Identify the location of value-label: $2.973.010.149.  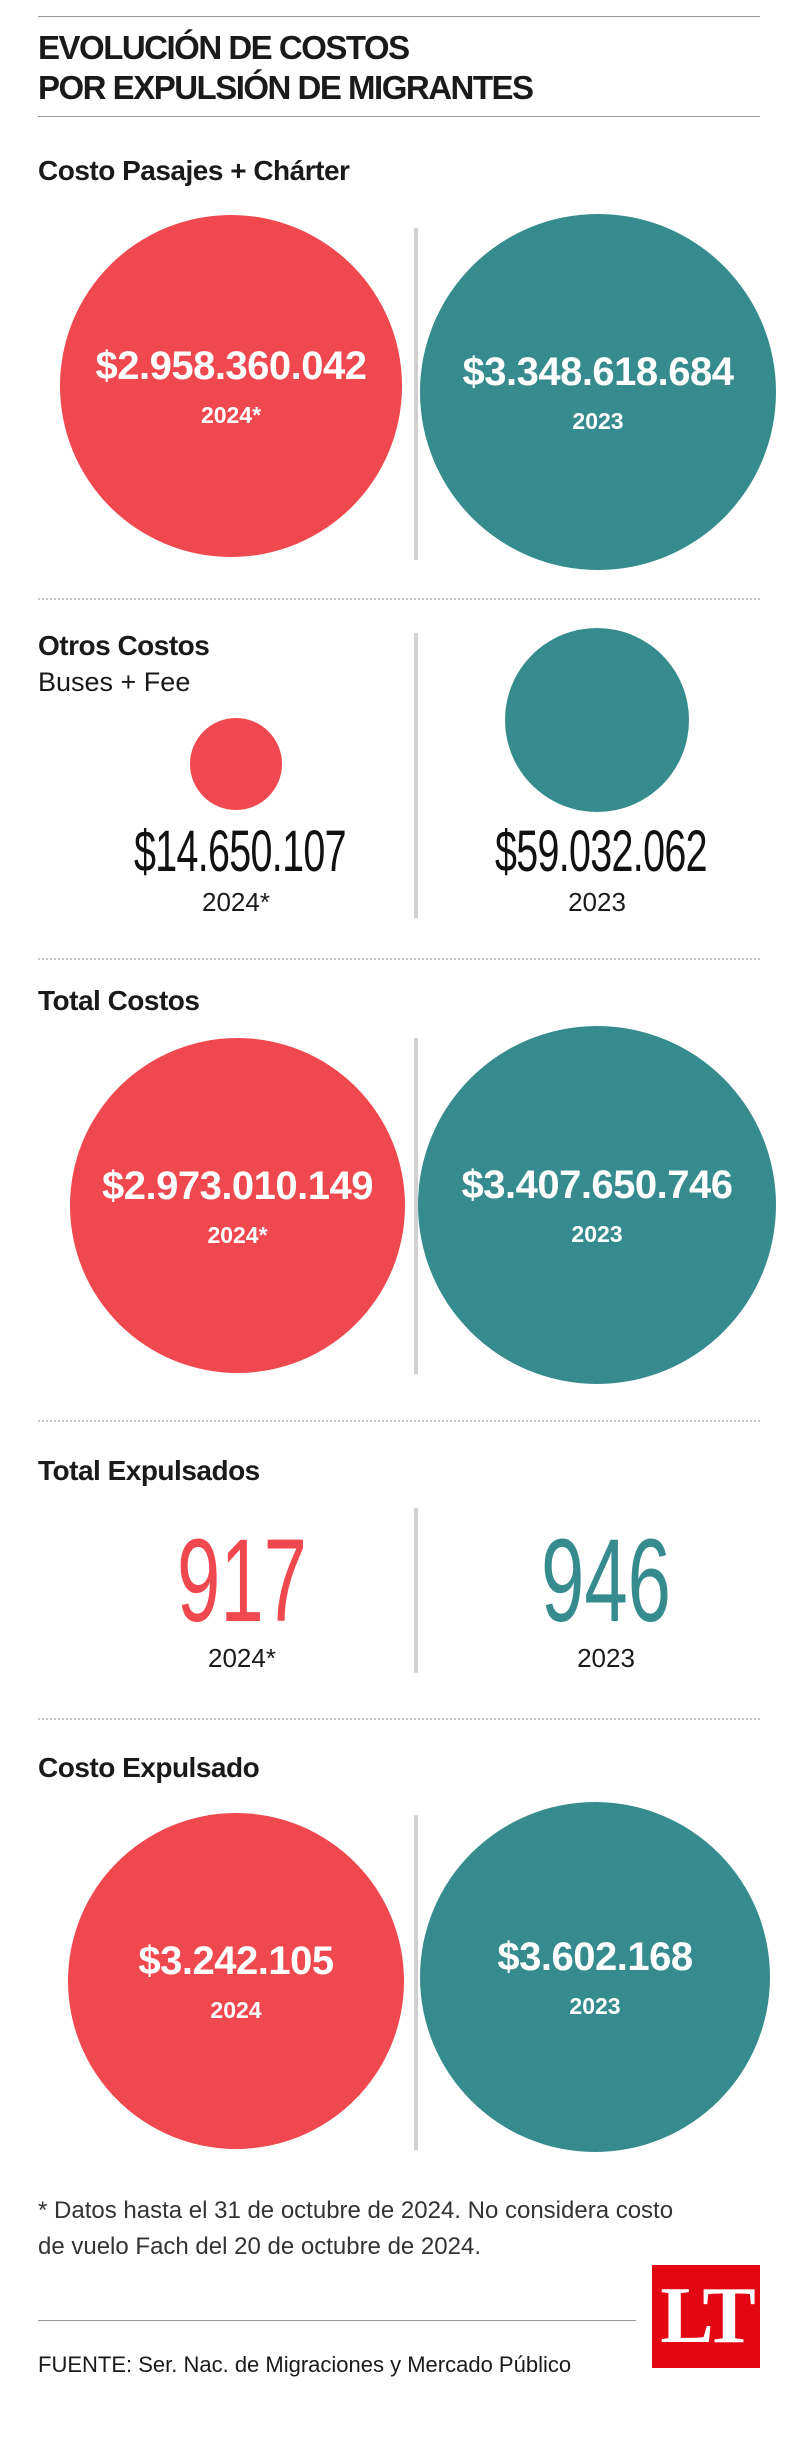
(237, 1185).